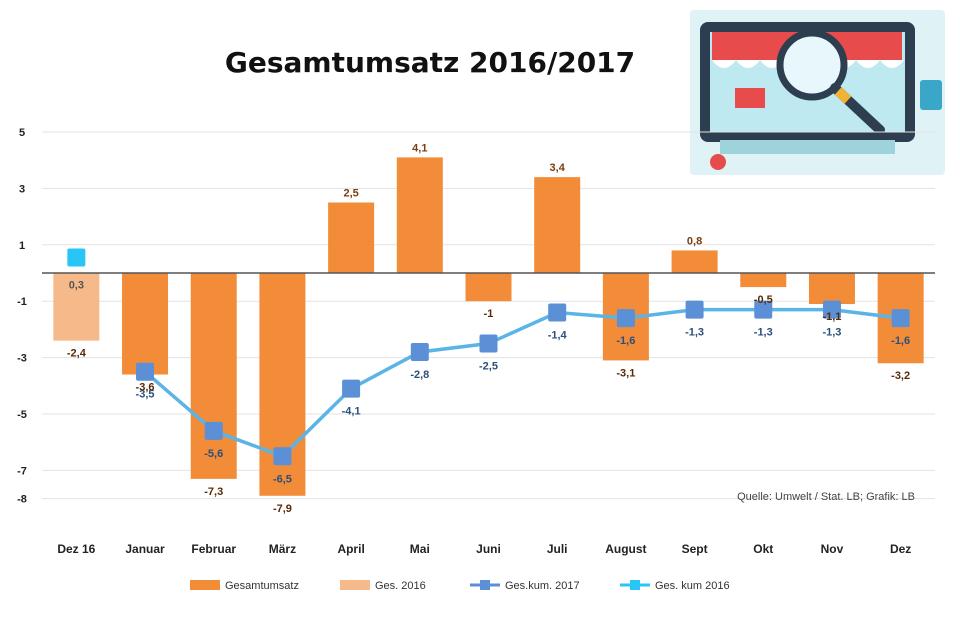 This screenshot has height=625, width=960. I want to click on bar-data-label: 0,8, so click(694, 241).